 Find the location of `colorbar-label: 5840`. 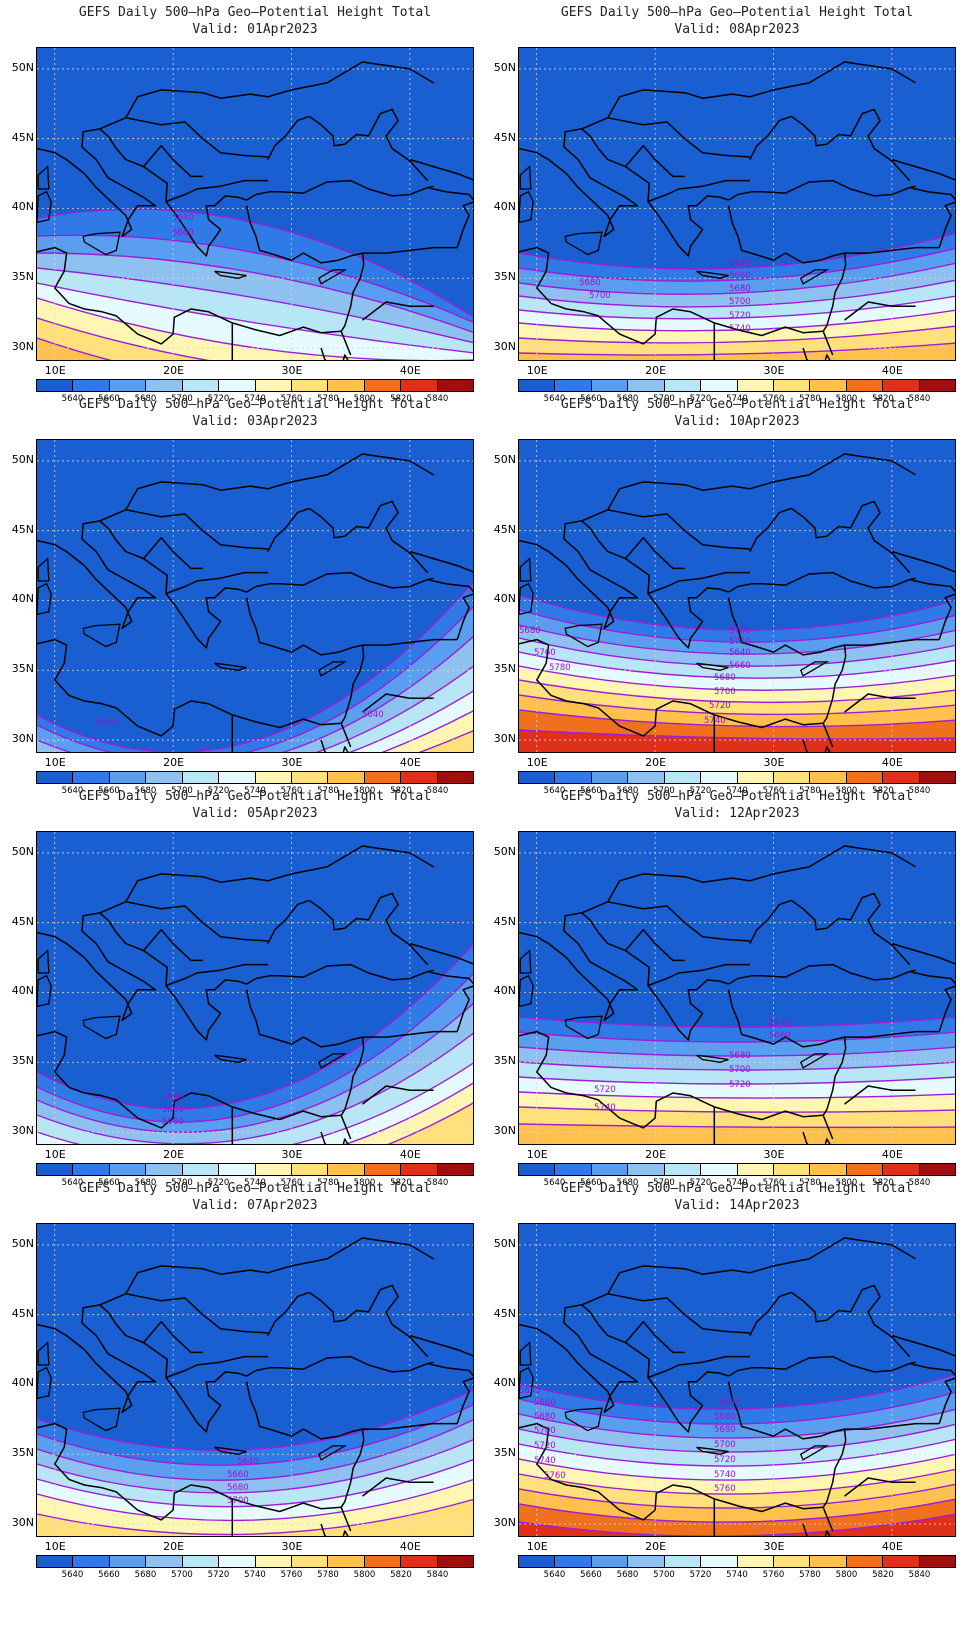

colorbar-label: 5840 is located at coordinates (437, 399).